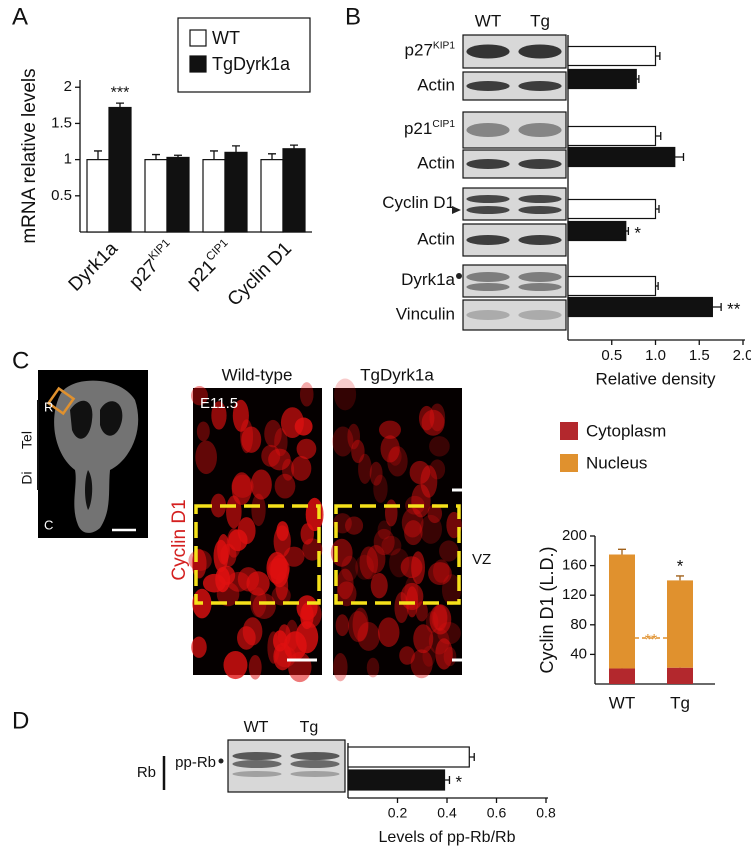 The image size is (751, 861). What do you see at coordinates (429, 129) in the screenshot?
I see `label: p21CIP1` at bounding box center [429, 129].